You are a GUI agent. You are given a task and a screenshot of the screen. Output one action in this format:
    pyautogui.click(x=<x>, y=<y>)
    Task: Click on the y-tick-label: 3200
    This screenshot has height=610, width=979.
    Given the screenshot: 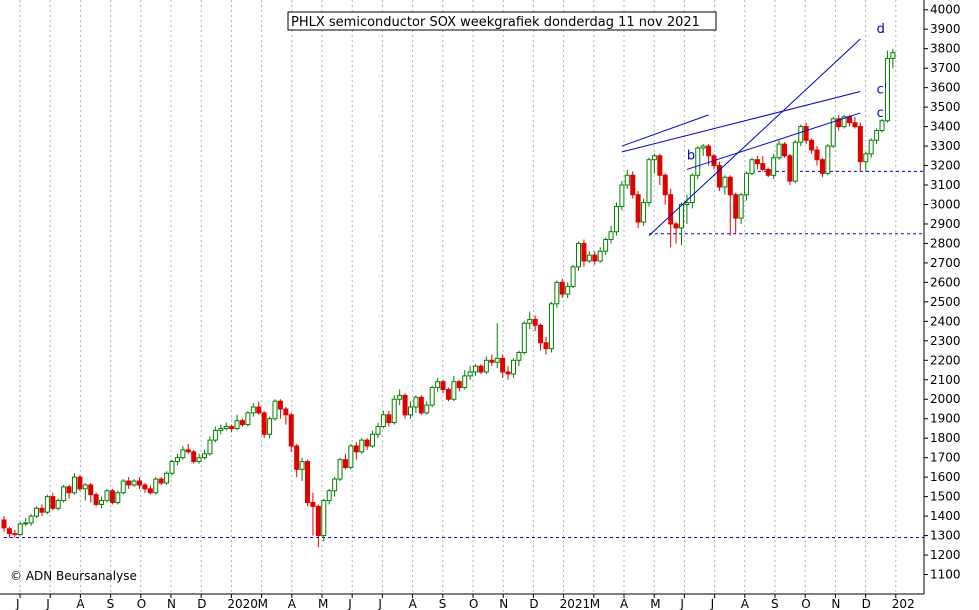 What is the action you would take?
    pyautogui.click(x=945, y=166)
    